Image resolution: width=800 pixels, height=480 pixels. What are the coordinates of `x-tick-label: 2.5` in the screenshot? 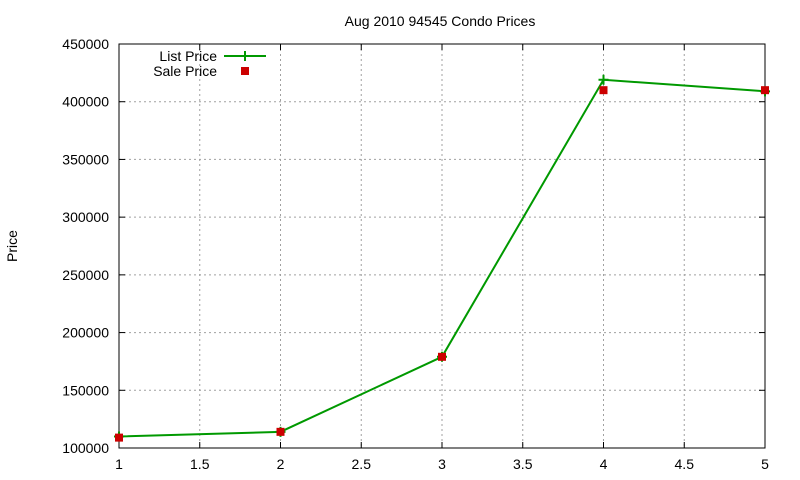 It's located at (362, 464).